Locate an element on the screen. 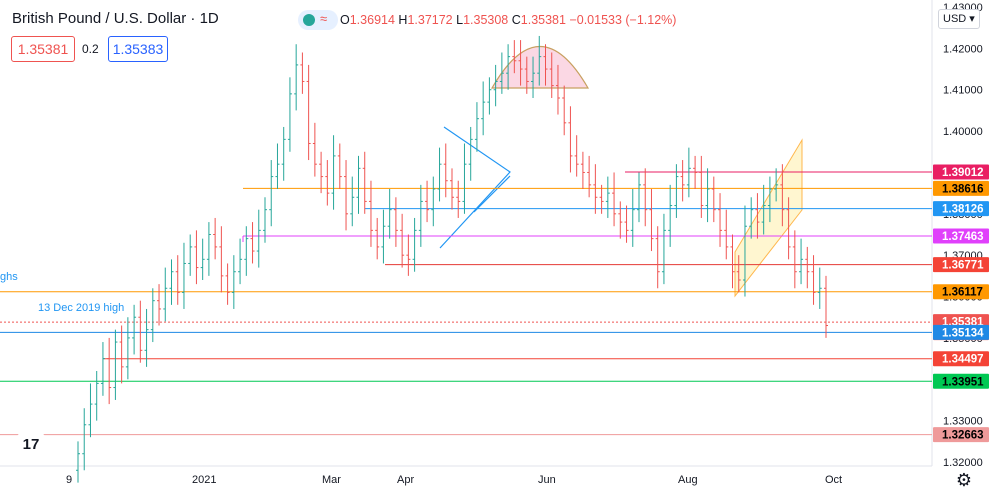 The height and width of the screenshot is (493, 990). y-tick-label: 1.40000 is located at coordinates (963, 132).